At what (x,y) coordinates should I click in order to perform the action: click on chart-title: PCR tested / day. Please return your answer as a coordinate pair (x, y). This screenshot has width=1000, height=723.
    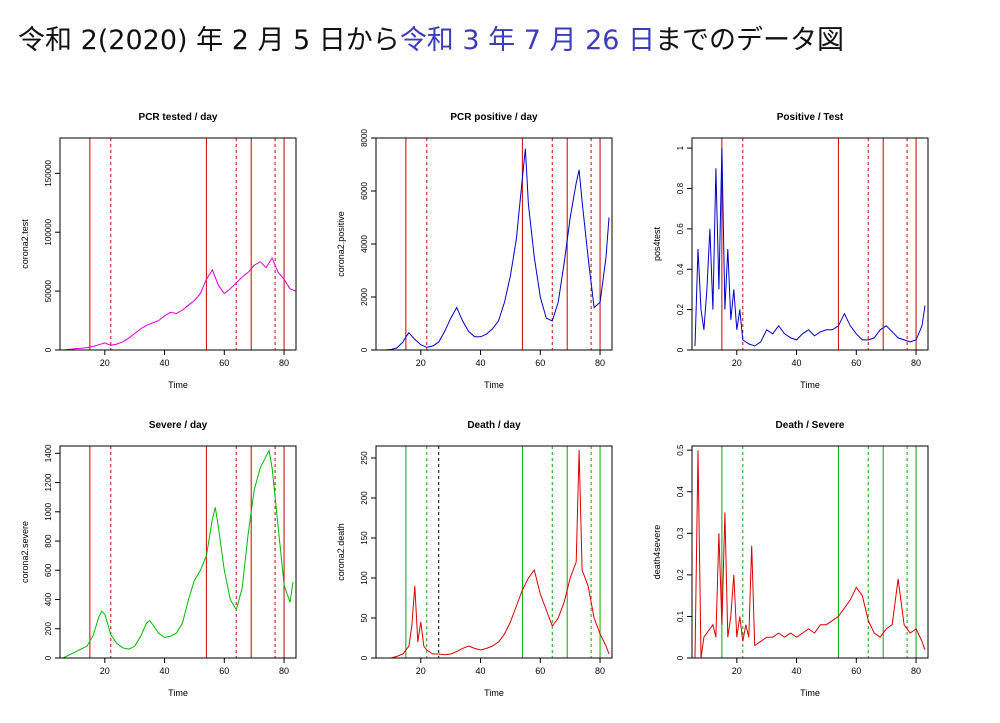
    Looking at the image, I should click on (178, 117).